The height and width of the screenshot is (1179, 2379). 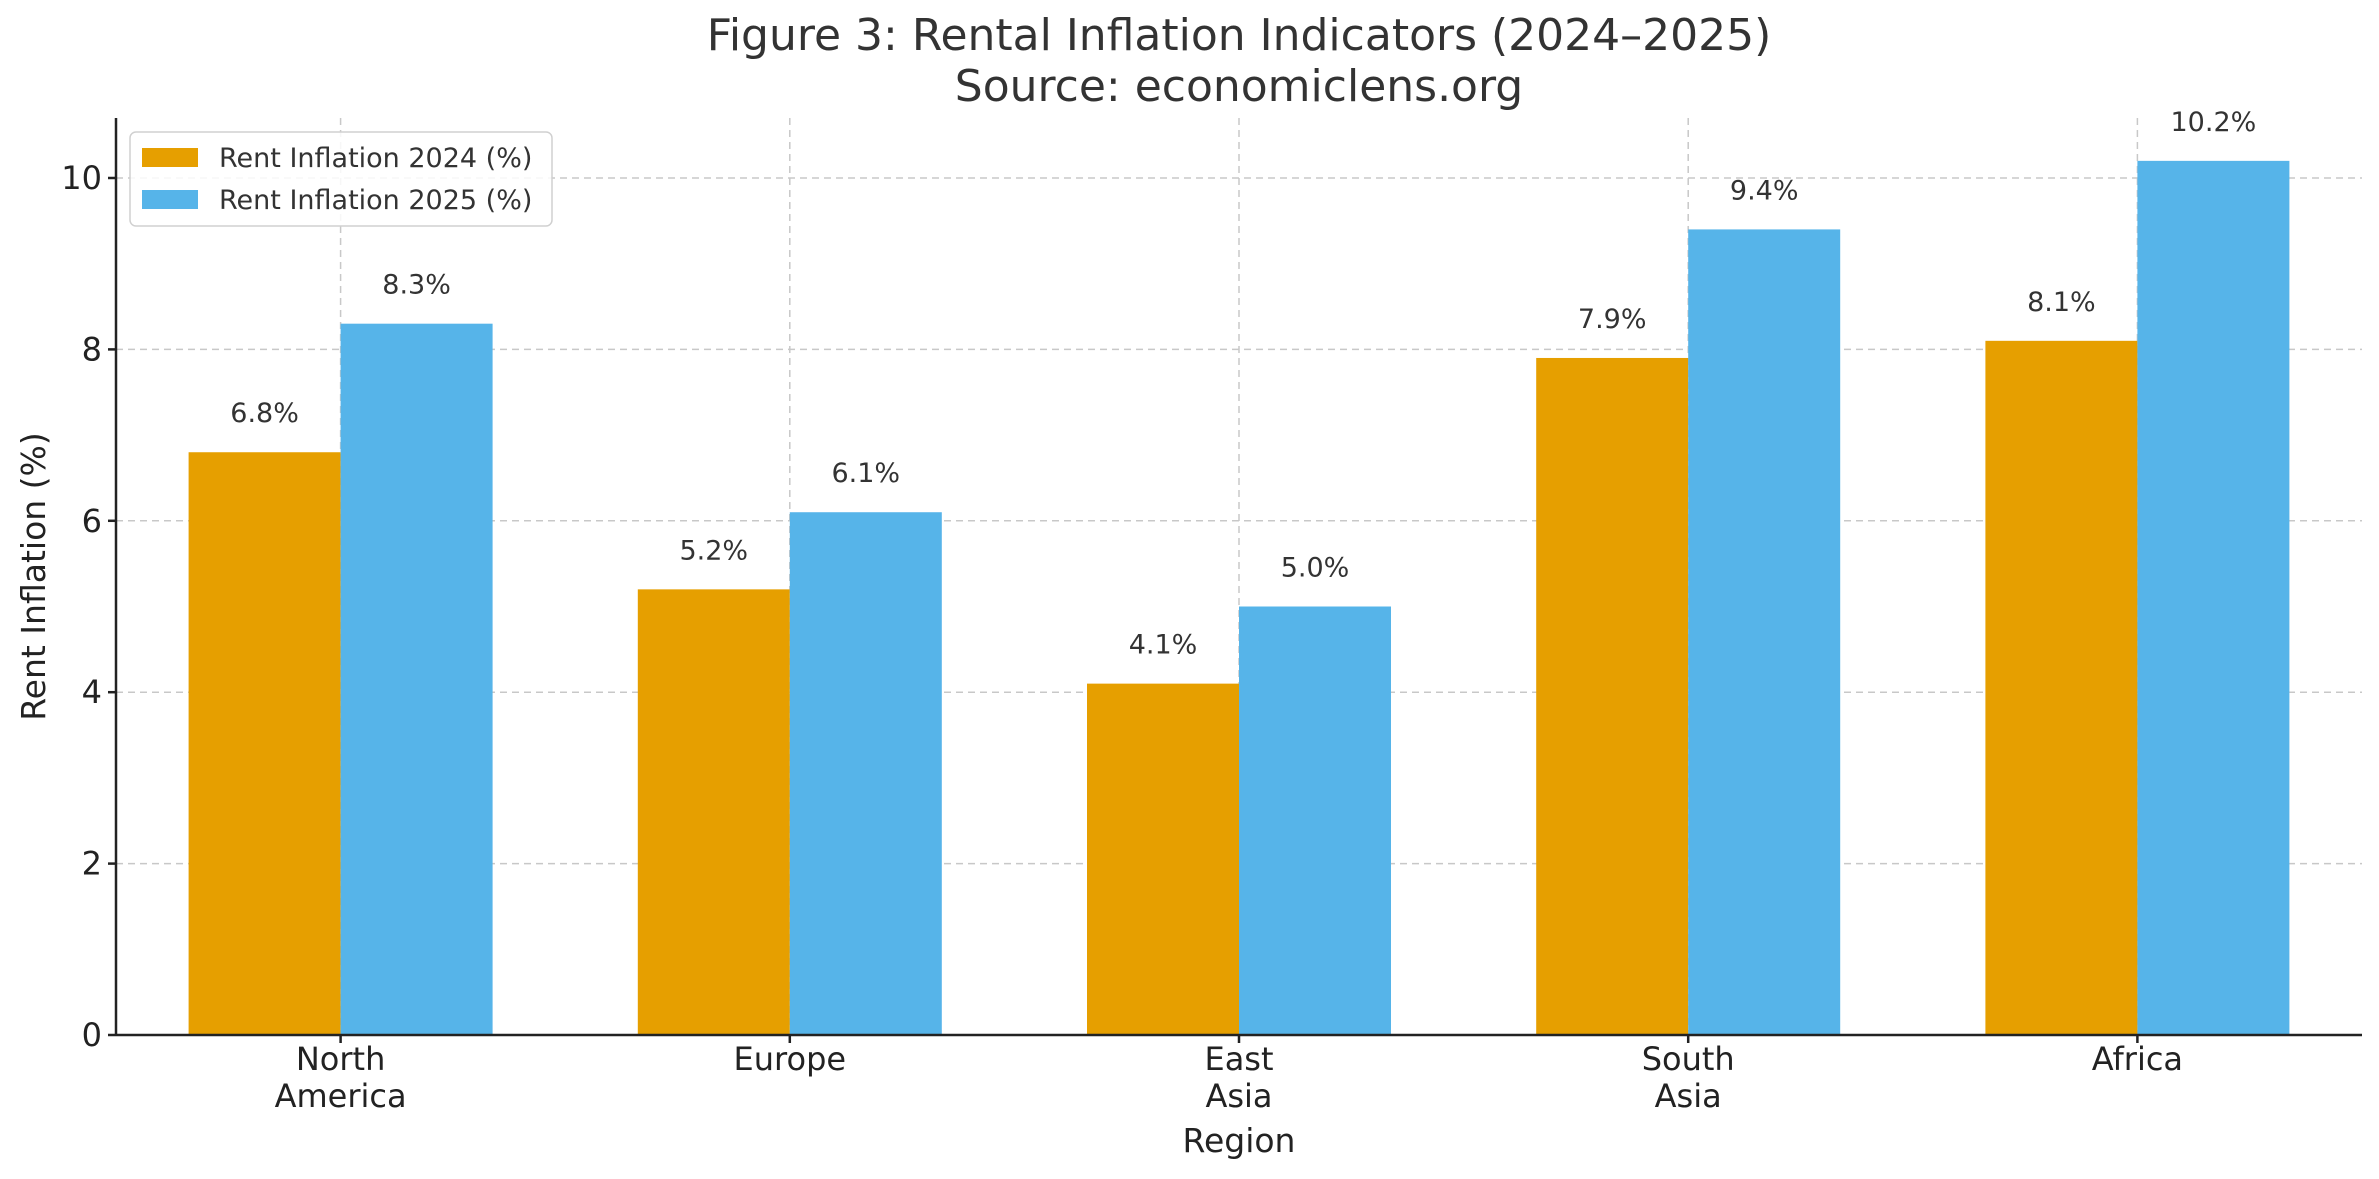 What do you see at coordinates (92, 521) in the screenshot?
I see `y-tick-label: 6` at bounding box center [92, 521].